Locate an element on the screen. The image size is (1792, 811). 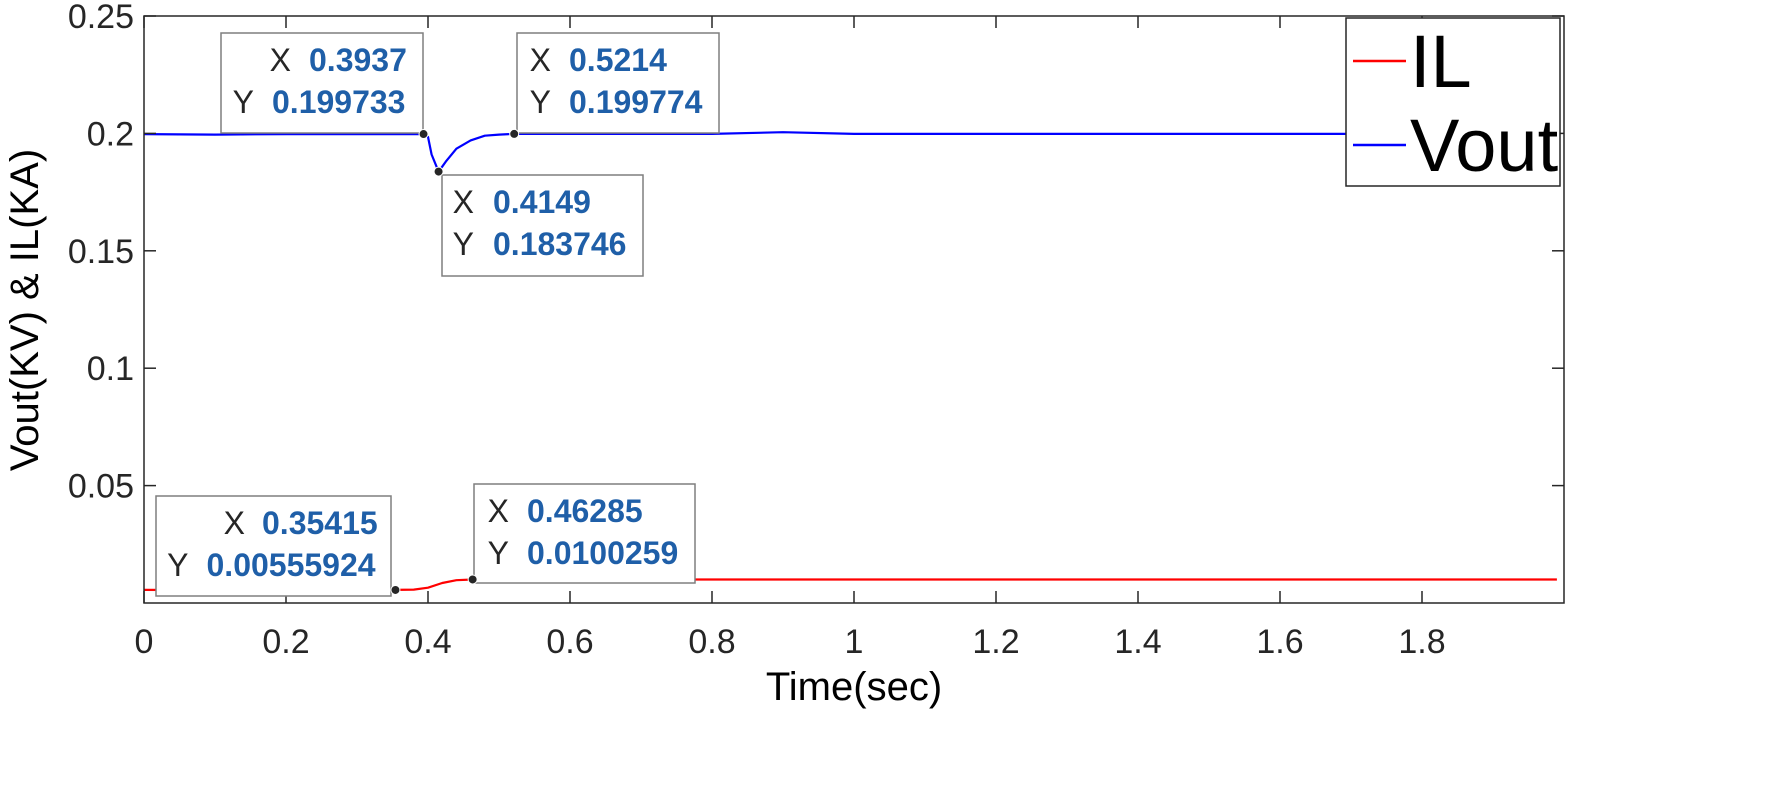
datatip-y-value: 0.199733 is located at coordinates (338, 102).